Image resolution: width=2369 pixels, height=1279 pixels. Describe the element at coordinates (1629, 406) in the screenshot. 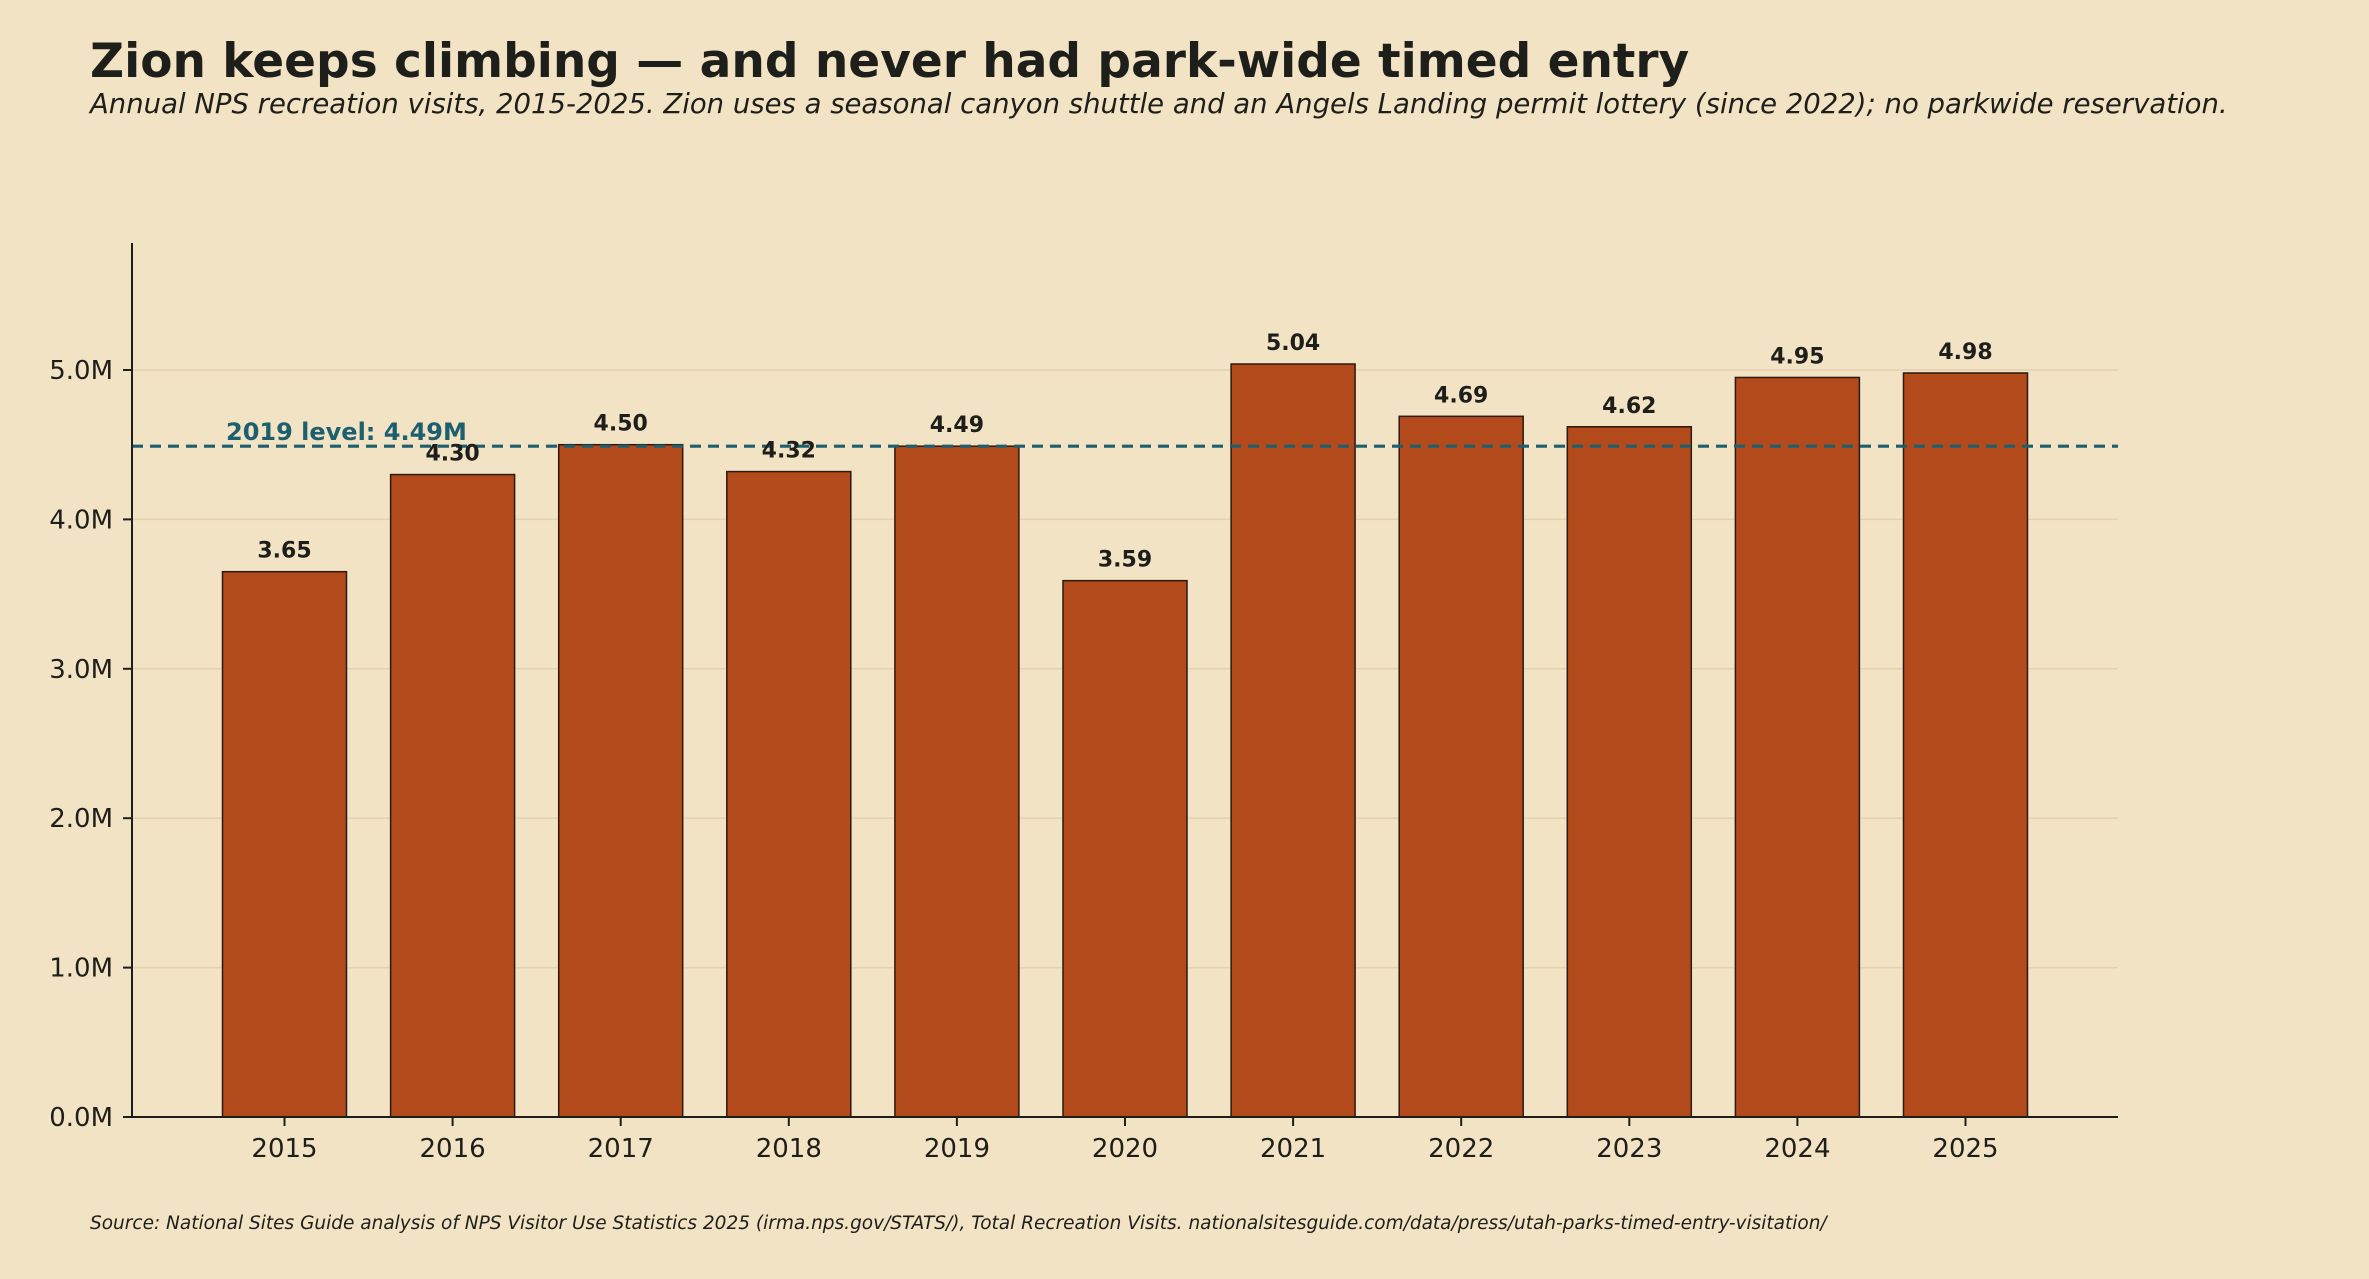

I see `data-label: 4.62` at that location.